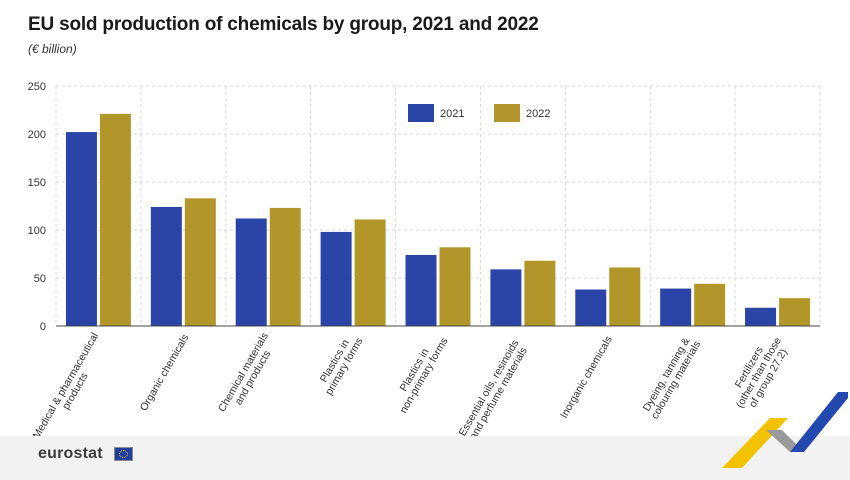  What do you see at coordinates (452, 114) in the screenshot?
I see `legend-label-2021: 2021` at bounding box center [452, 114].